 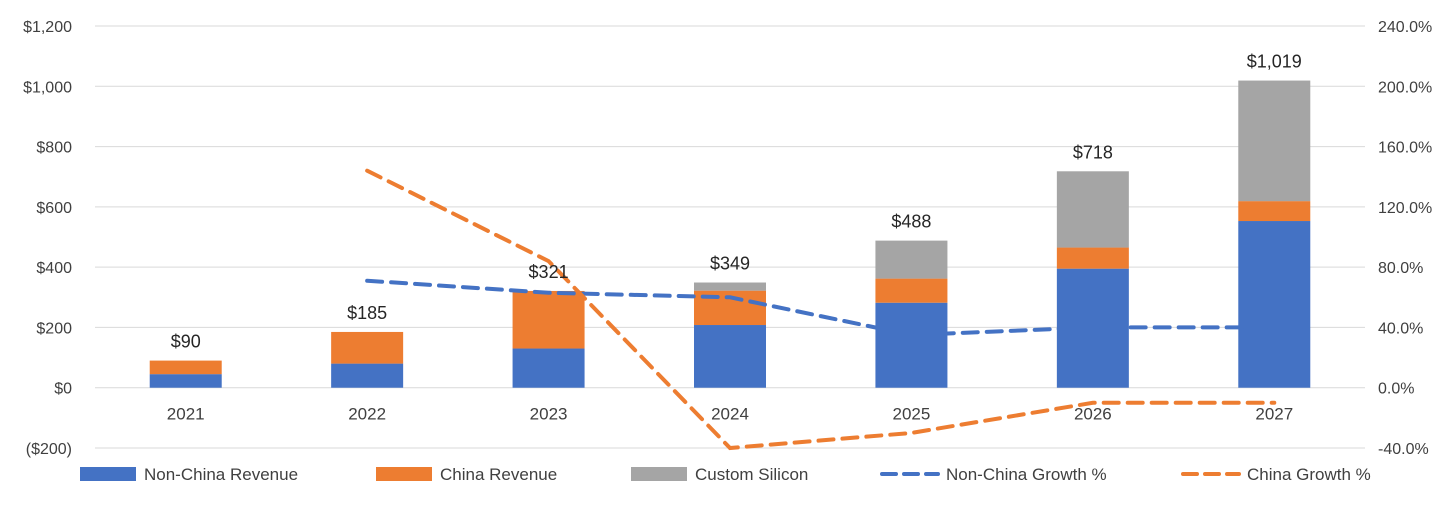 What do you see at coordinates (1309, 474) in the screenshot?
I see `legend-label: China Growth %` at bounding box center [1309, 474].